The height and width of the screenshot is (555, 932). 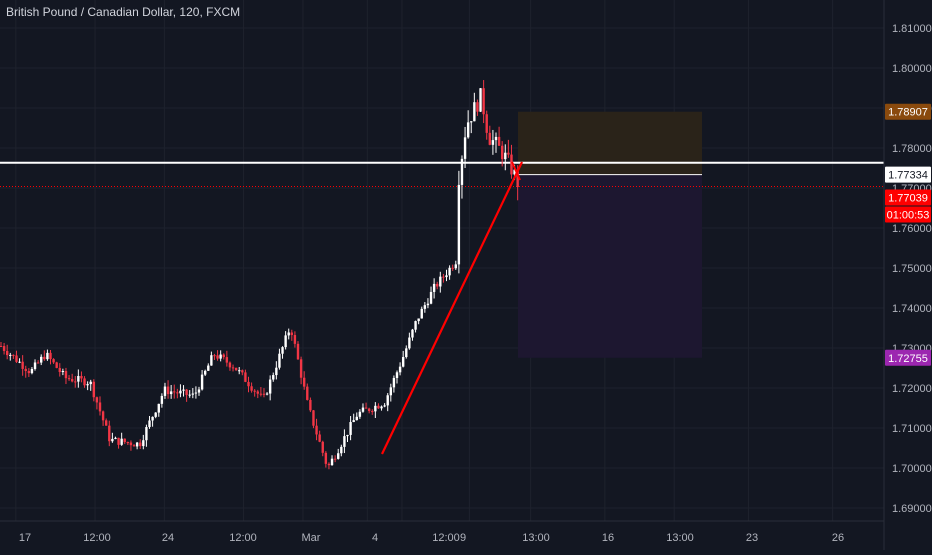 What do you see at coordinates (908, 214) in the screenshot?
I see `countdown-label-bg` at bounding box center [908, 214].